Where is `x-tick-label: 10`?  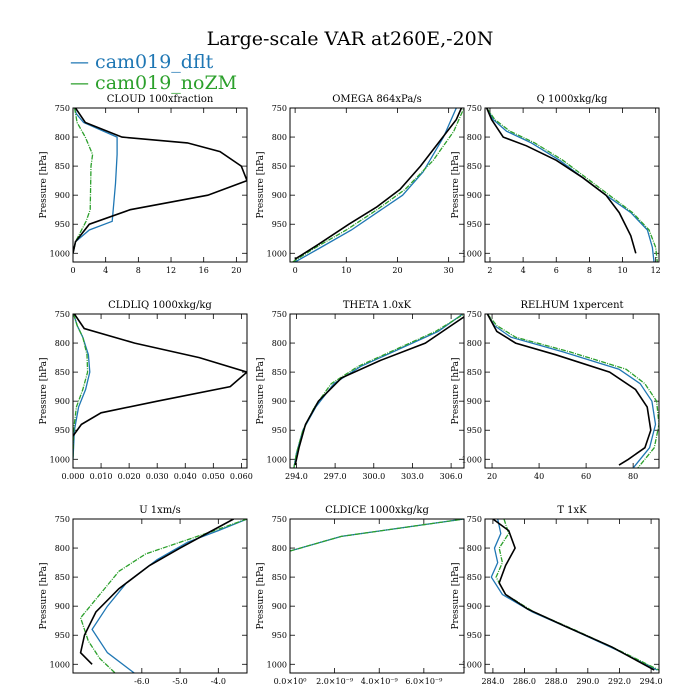 x-tick-label: 10 is located at coordinates (346, 270).